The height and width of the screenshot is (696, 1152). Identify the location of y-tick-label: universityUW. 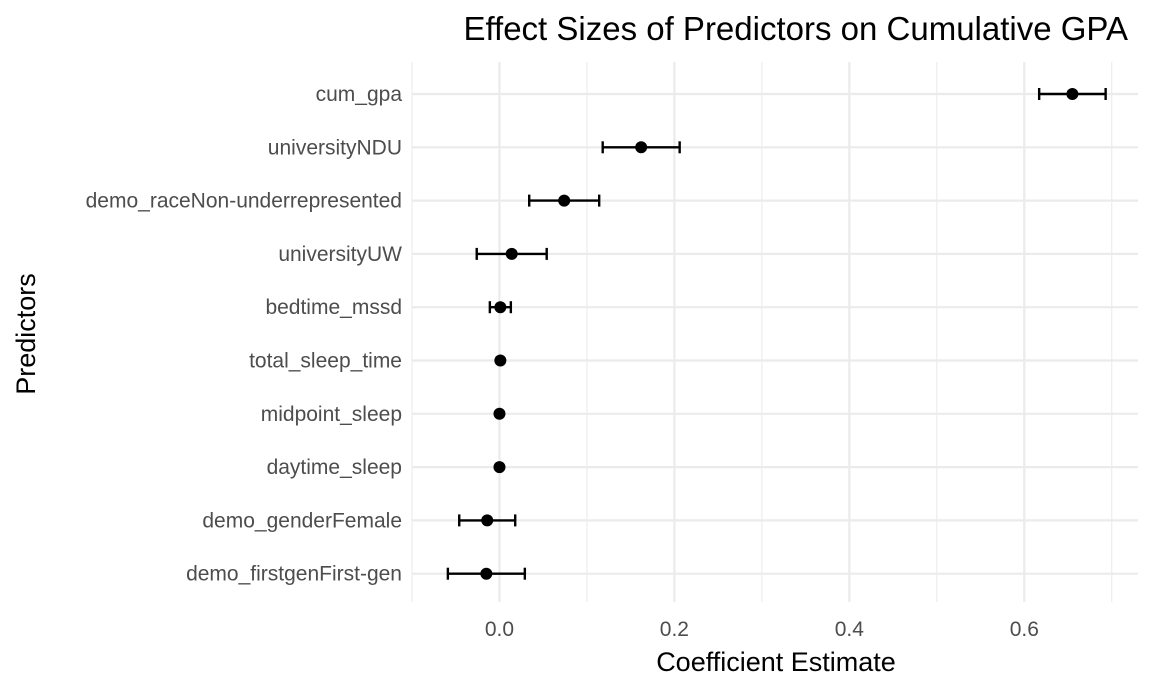
(340, 254).